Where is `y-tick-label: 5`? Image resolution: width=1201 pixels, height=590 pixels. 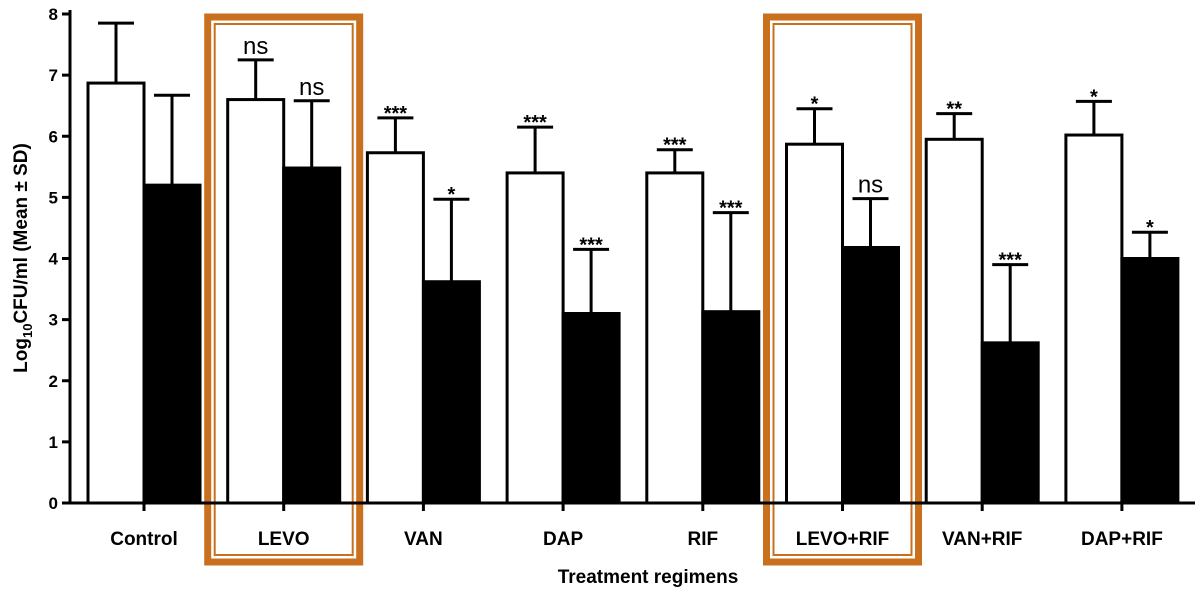
y-tick-label: 5 is located at coordinates (53, 197).